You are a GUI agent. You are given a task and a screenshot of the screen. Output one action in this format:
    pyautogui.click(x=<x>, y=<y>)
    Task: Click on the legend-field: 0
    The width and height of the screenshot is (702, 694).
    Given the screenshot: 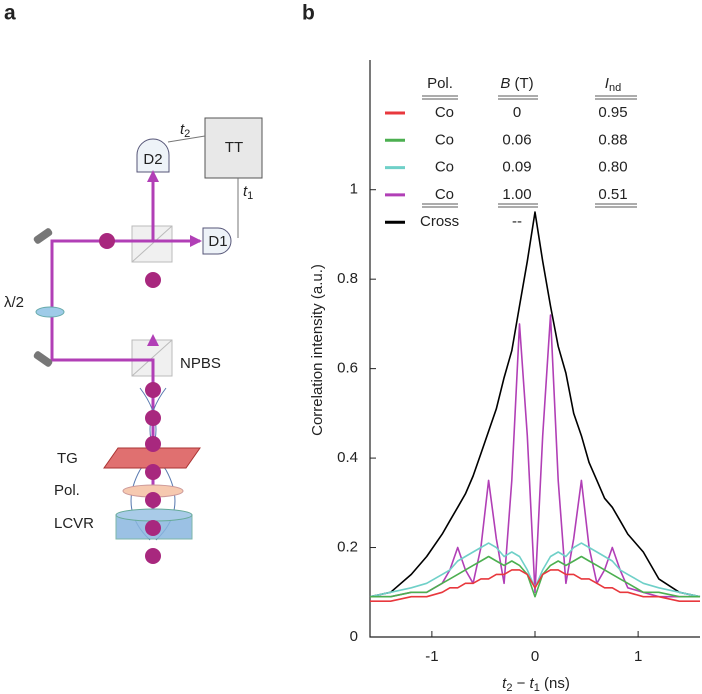 What is the action you would take?
    pyautogui.click(x=517, y=112)
    